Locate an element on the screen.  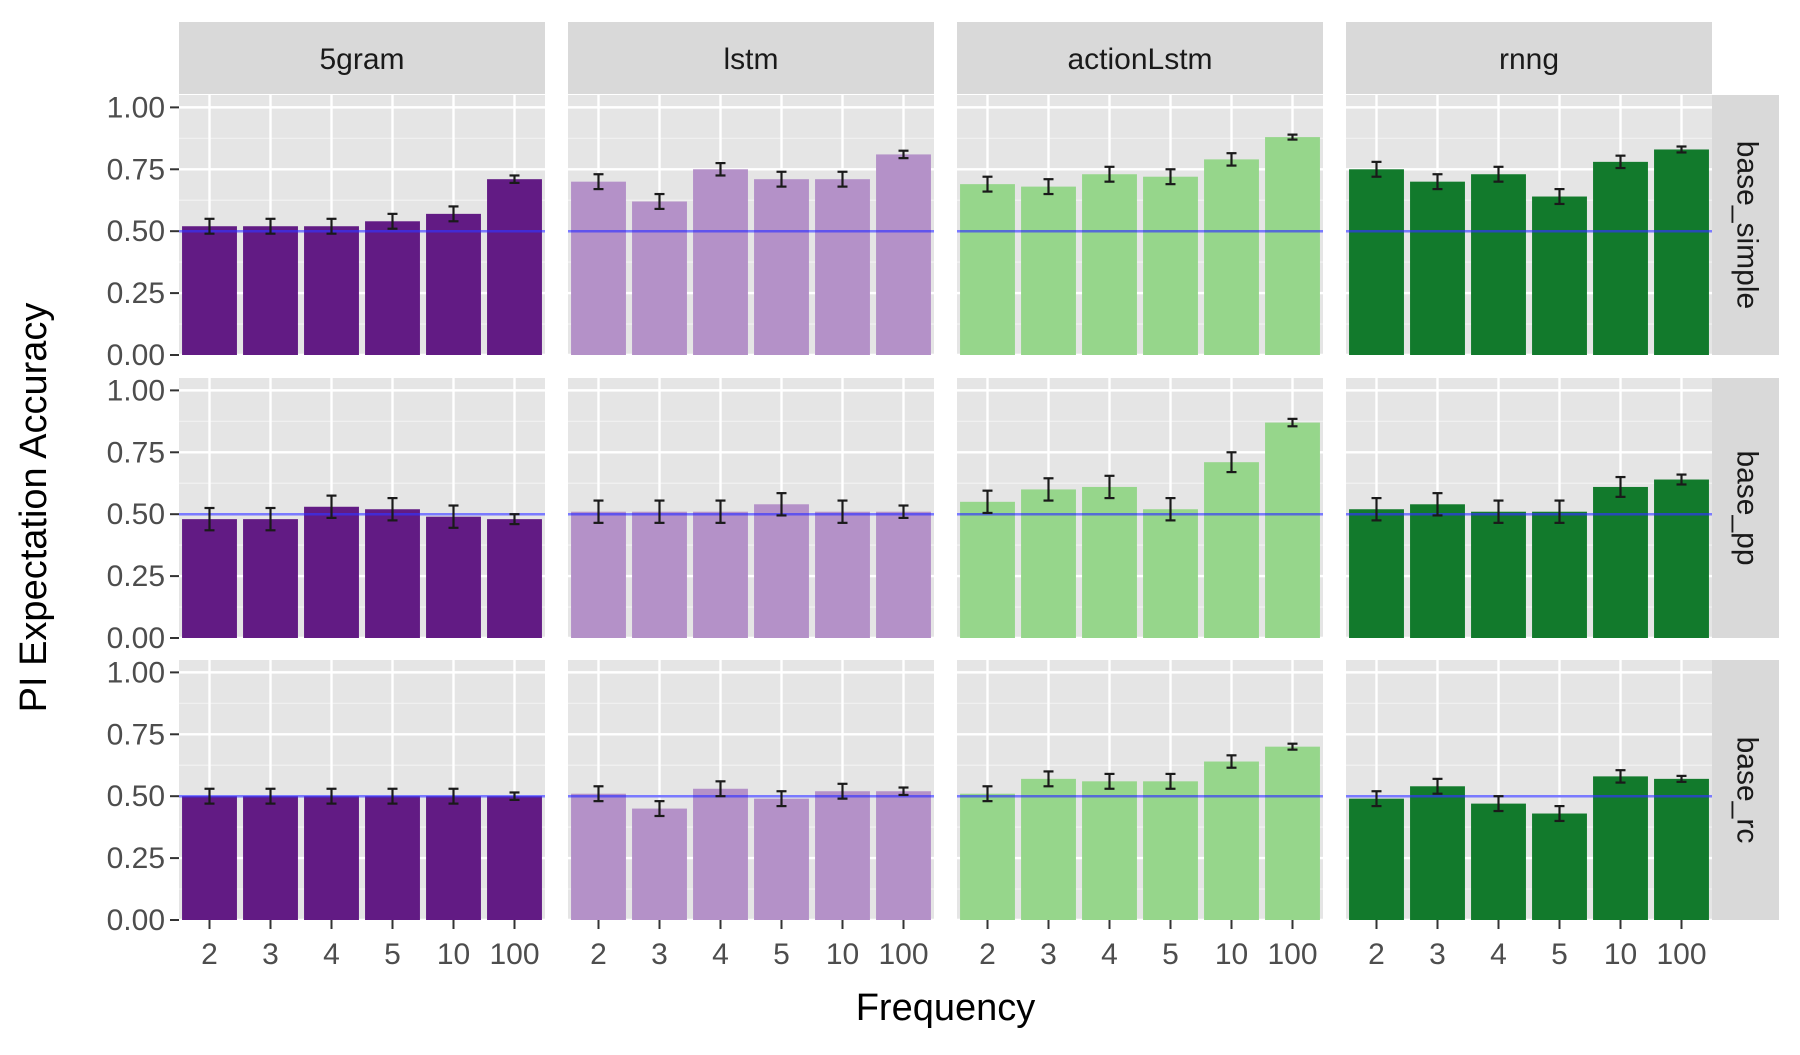
facet-label-base_pp: base_pp is located at coordinates (1747, 507).